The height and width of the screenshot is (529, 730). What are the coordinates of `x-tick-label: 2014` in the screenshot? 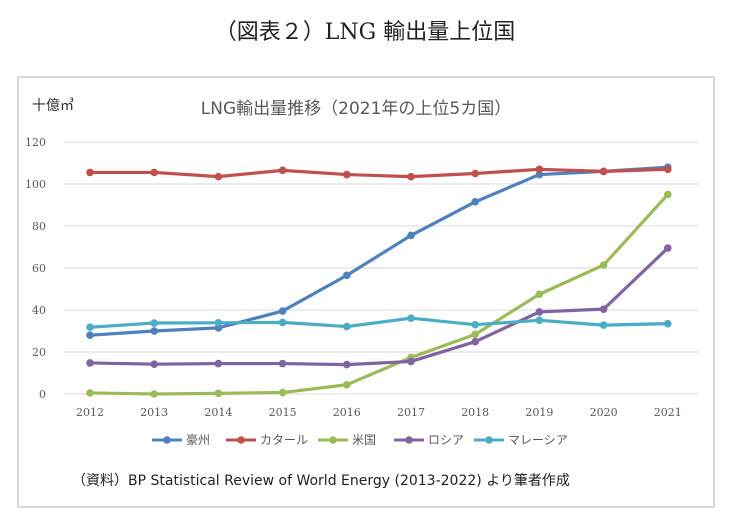 It's located at (218, 412).